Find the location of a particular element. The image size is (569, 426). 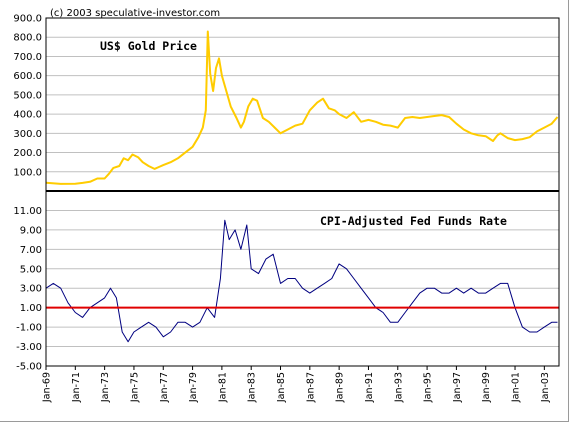

x-tick-label: Jan-71 is located at coordinates (76, 387).